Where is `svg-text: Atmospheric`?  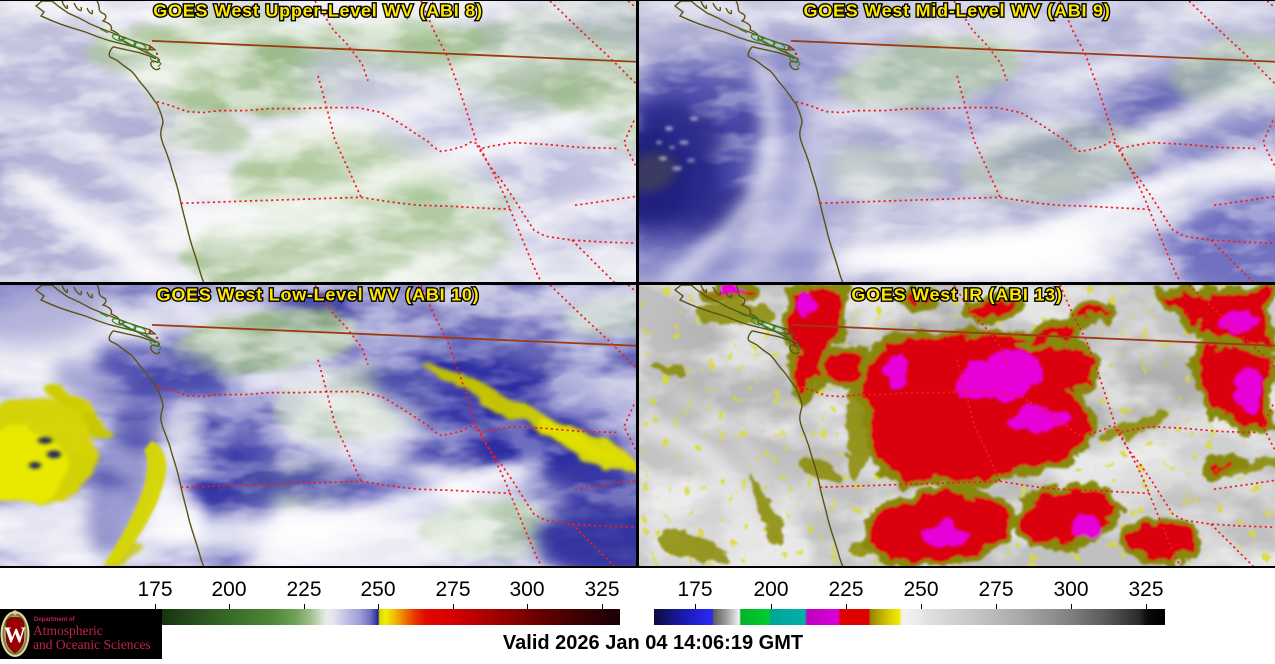 svg-text: Atmospheric is located at coordinates (68, 630).